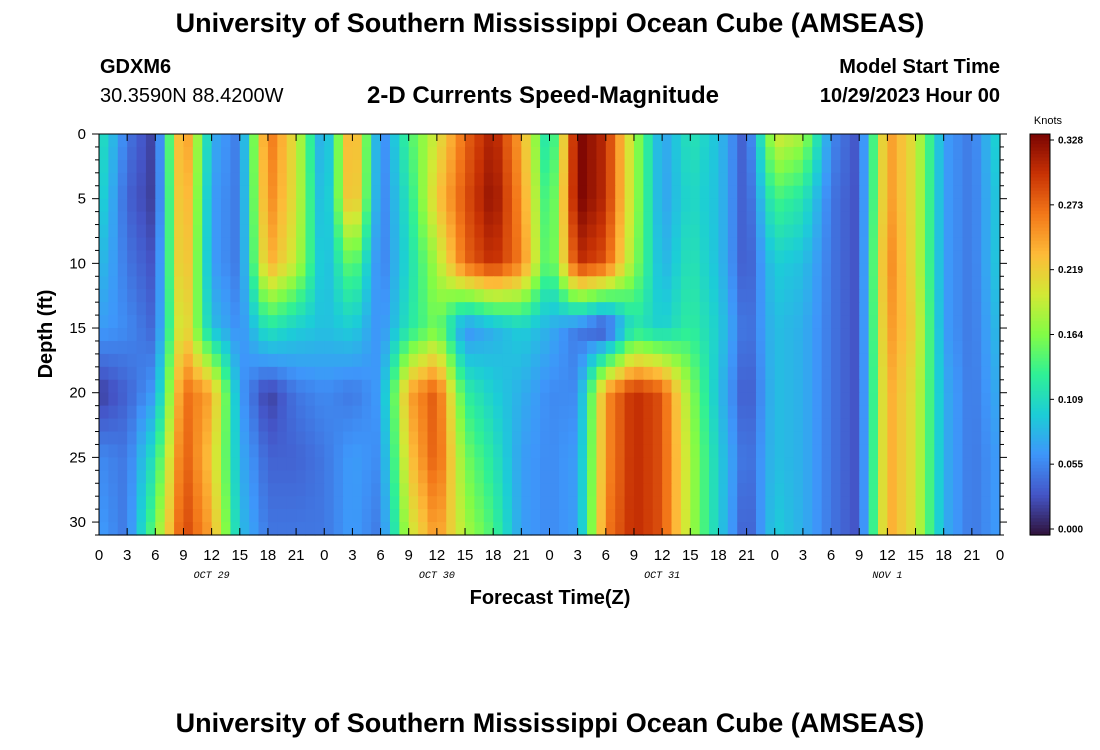  Describe the element at coordinates (746, 555) in the screenshot. I see `x-tick-label: 21` at that location.